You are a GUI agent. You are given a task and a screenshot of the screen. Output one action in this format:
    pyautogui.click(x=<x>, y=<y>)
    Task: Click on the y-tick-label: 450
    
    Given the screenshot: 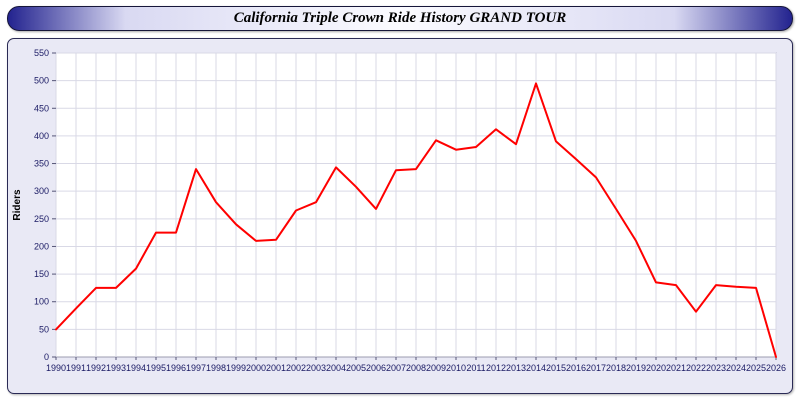 What is the action you would take?
    pyautogui.click(x=41, y=108)
    